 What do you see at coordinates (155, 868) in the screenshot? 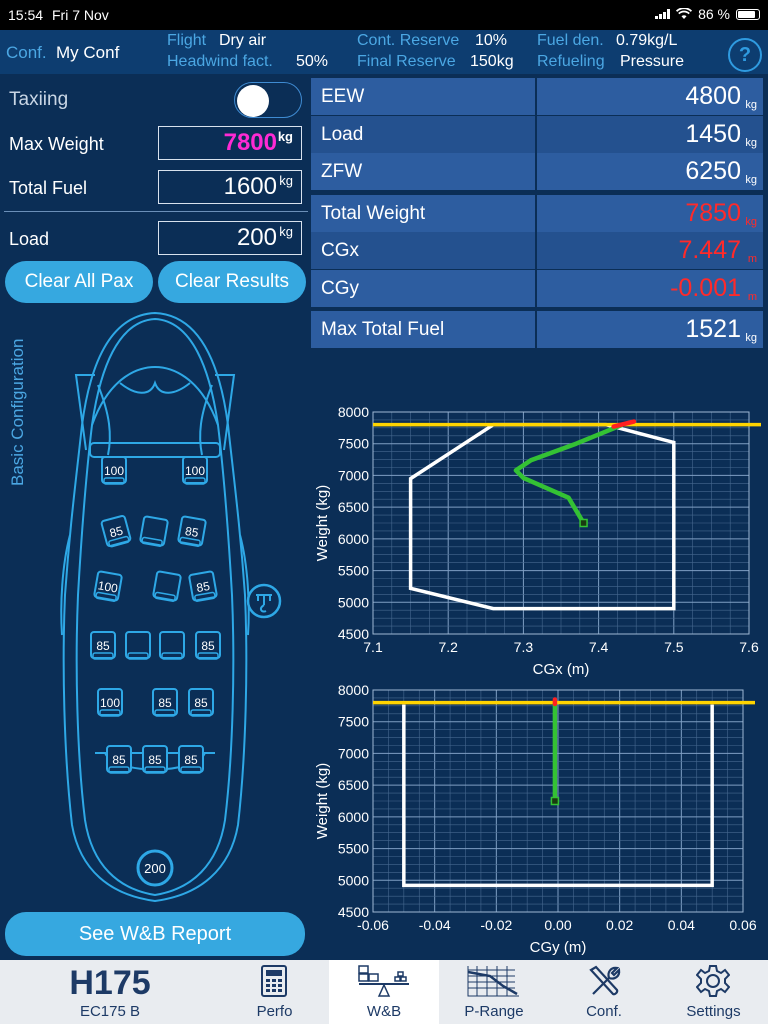
I see `cargo-hold: 200` at bounding box center [155, 868].